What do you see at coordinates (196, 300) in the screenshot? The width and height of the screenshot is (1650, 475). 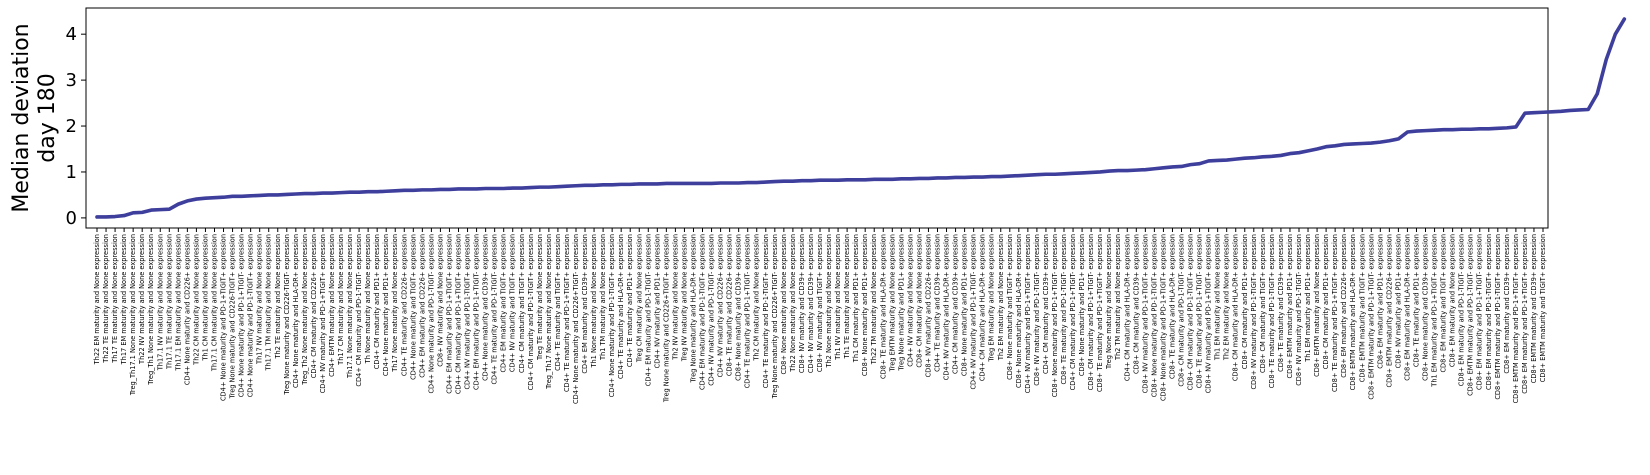 I see `x-tick-label: Th22 CM maturity and None expression` at bounding box center [196, 300].